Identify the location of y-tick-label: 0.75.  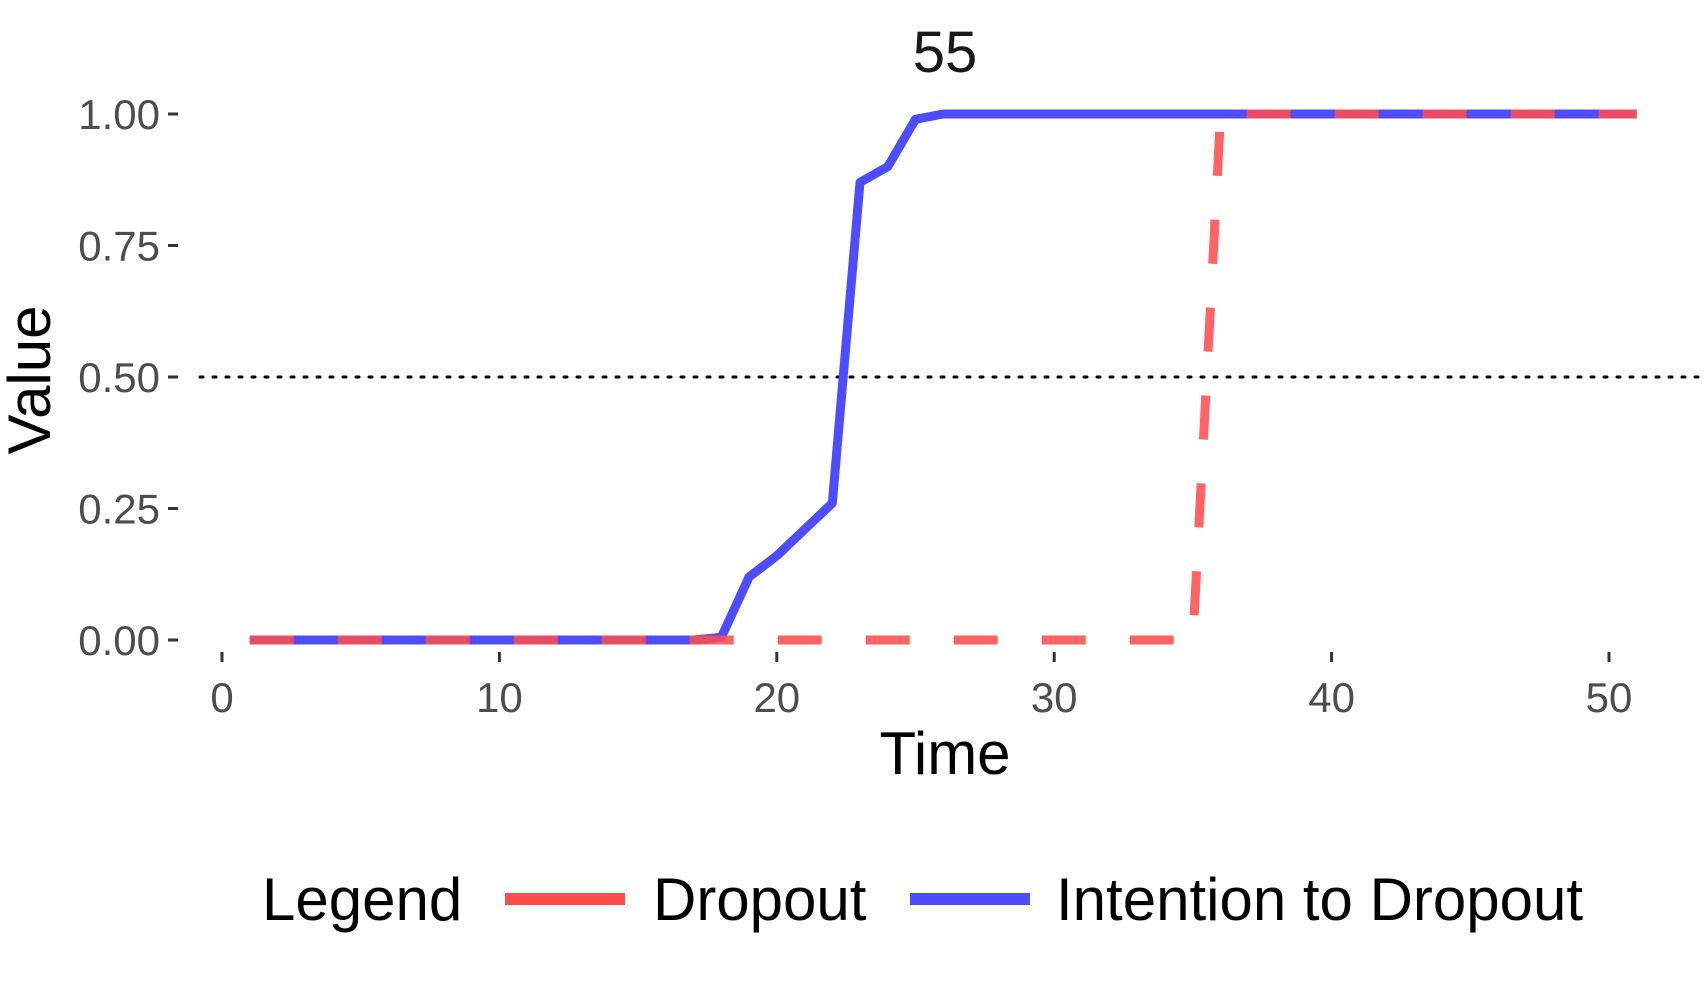
(119, 246).